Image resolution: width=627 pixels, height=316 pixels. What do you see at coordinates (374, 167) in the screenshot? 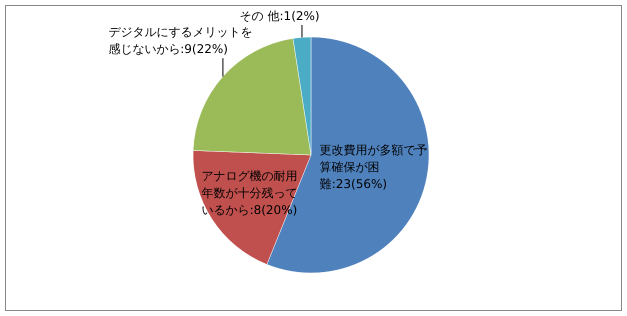
I see `slice-label: 更改費用が多額で予算確保が困難:23(56%)` at bounding box center [374, 167].